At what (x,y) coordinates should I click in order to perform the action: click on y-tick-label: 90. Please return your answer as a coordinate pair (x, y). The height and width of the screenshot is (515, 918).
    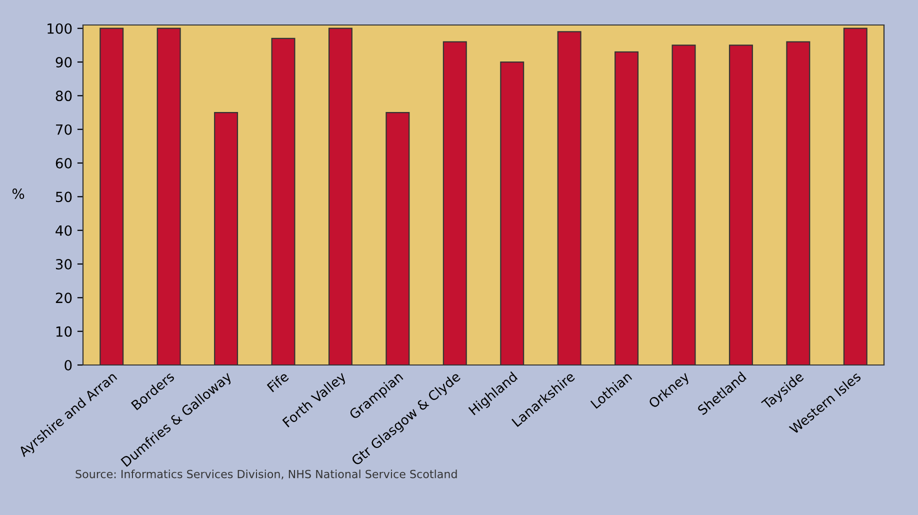
    Looking at the image, I should click on (64, 62).